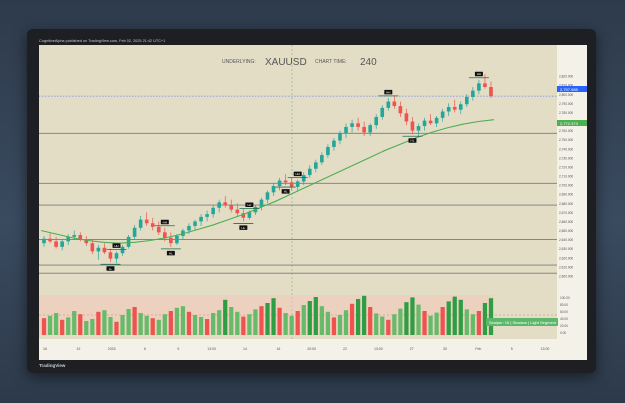 The image size is (625, 403). I want to click on oscillator-tick-label: 40.00, so click(564, 319).